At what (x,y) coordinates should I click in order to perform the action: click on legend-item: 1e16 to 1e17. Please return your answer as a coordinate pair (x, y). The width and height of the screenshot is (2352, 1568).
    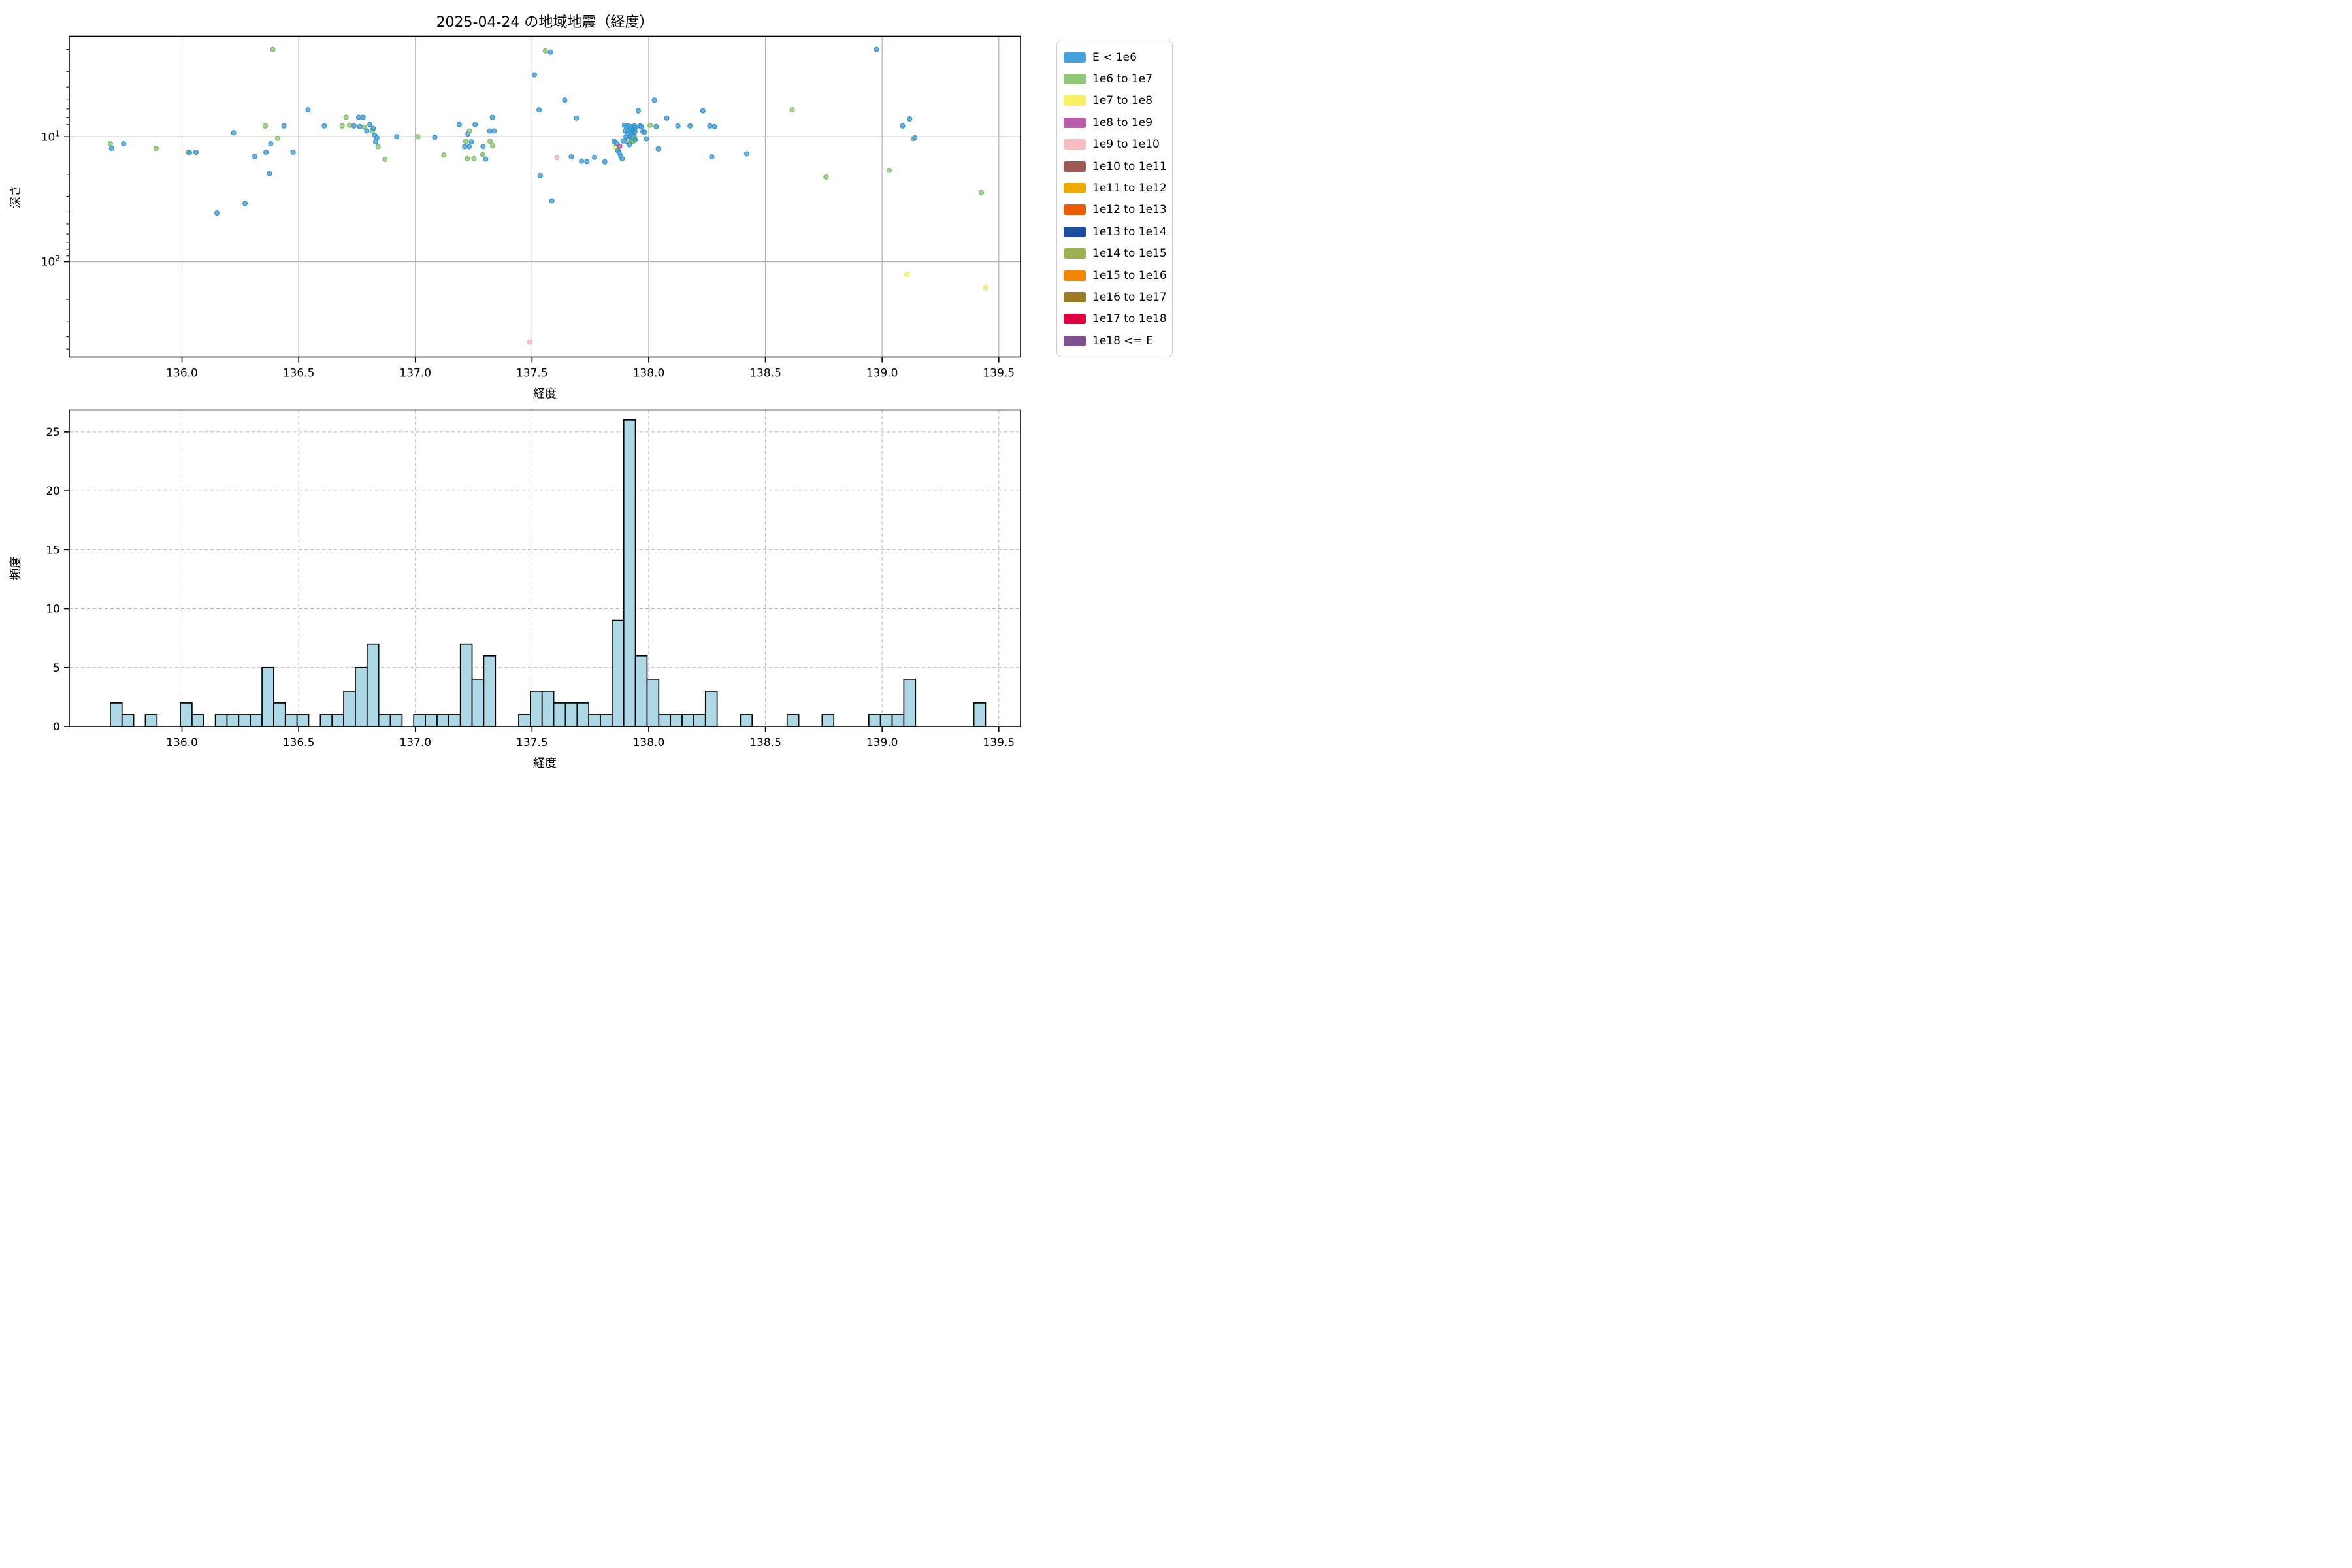
    Looking at the image, I should click on (1115, 297).